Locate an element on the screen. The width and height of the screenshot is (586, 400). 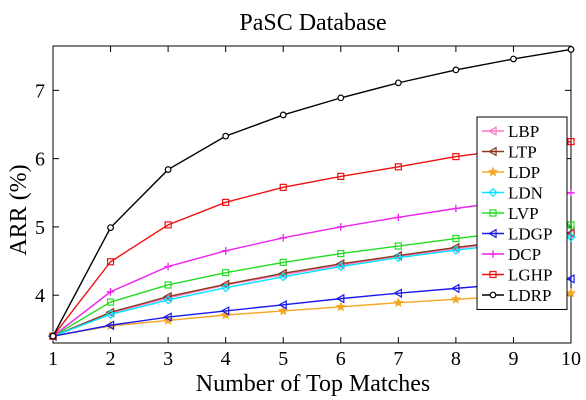
y-tick-label: 6 is located at coordinates (40, 160).